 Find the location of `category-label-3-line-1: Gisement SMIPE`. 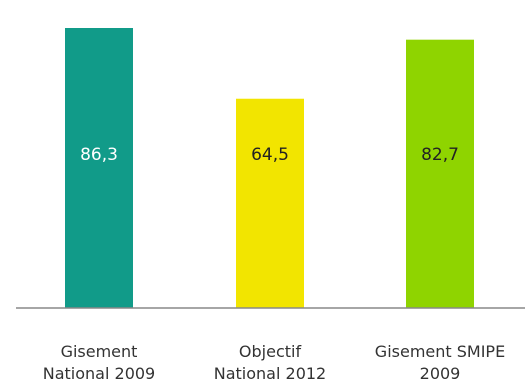

category-label-3-line-1: Gisement SMIPE is located at coordinates (440, 351).